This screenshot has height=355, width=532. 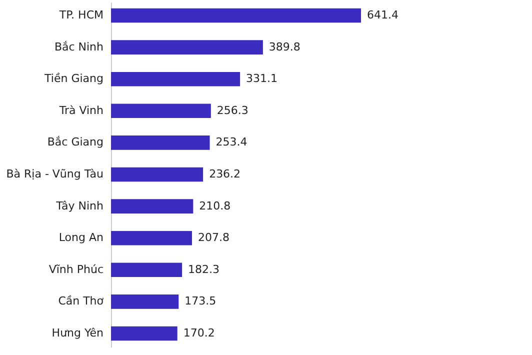 What do you see at coordinates (199, 333) in the screenshot?
I see `data-label: 170.2` at bounding box center [199, 333].